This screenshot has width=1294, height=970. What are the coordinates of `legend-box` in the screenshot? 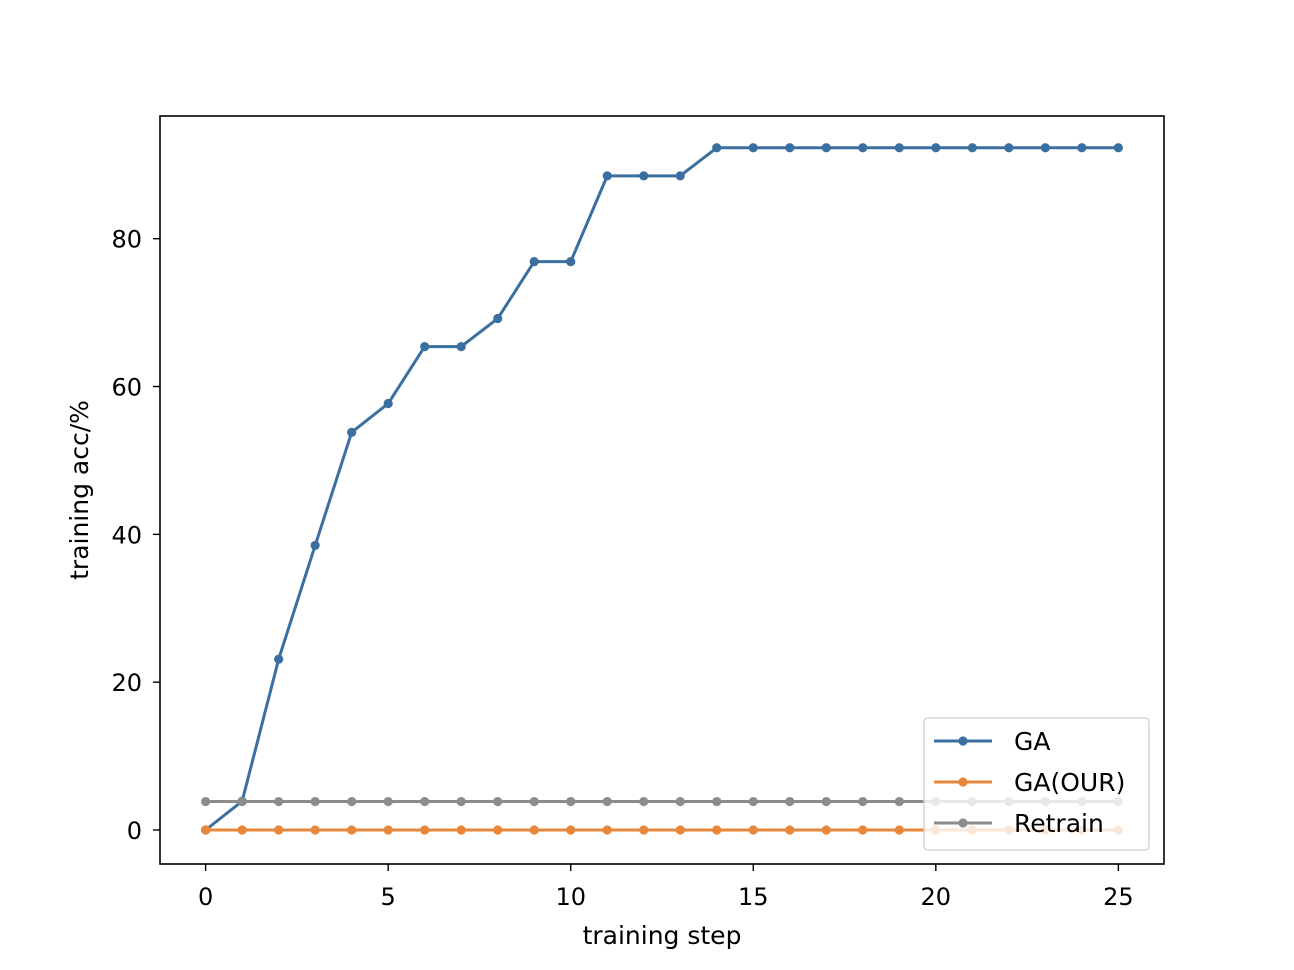 It's located at (1036, 784).